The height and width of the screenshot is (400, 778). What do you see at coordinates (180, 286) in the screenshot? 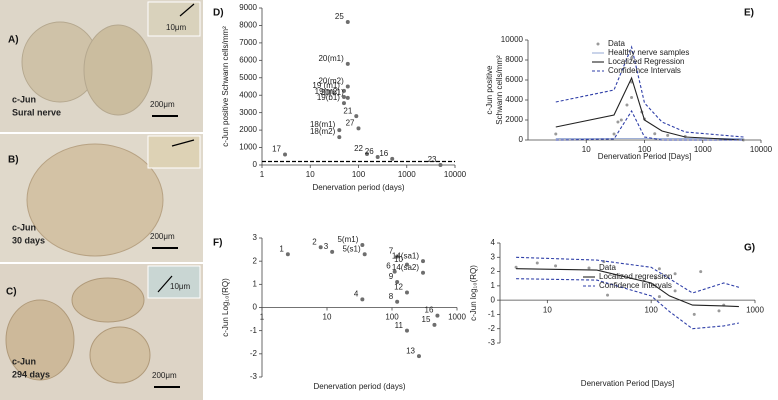
I see `inset-scale: 10μm` at bounding box center [180, 286].